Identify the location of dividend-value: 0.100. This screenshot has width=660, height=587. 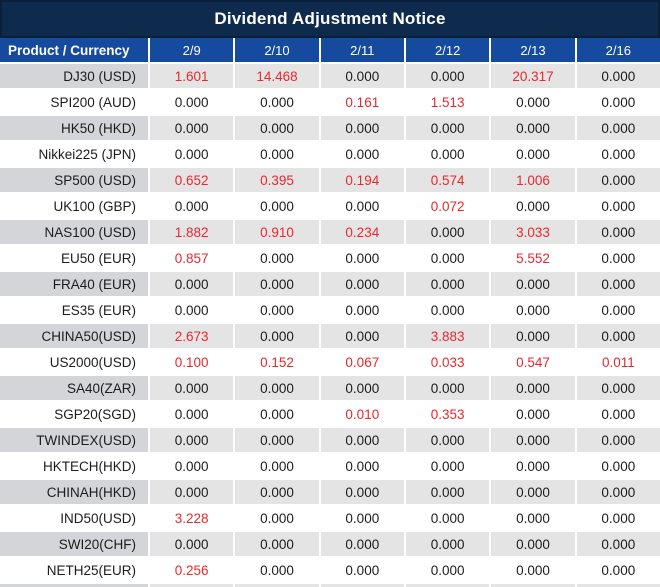
(192, 362).